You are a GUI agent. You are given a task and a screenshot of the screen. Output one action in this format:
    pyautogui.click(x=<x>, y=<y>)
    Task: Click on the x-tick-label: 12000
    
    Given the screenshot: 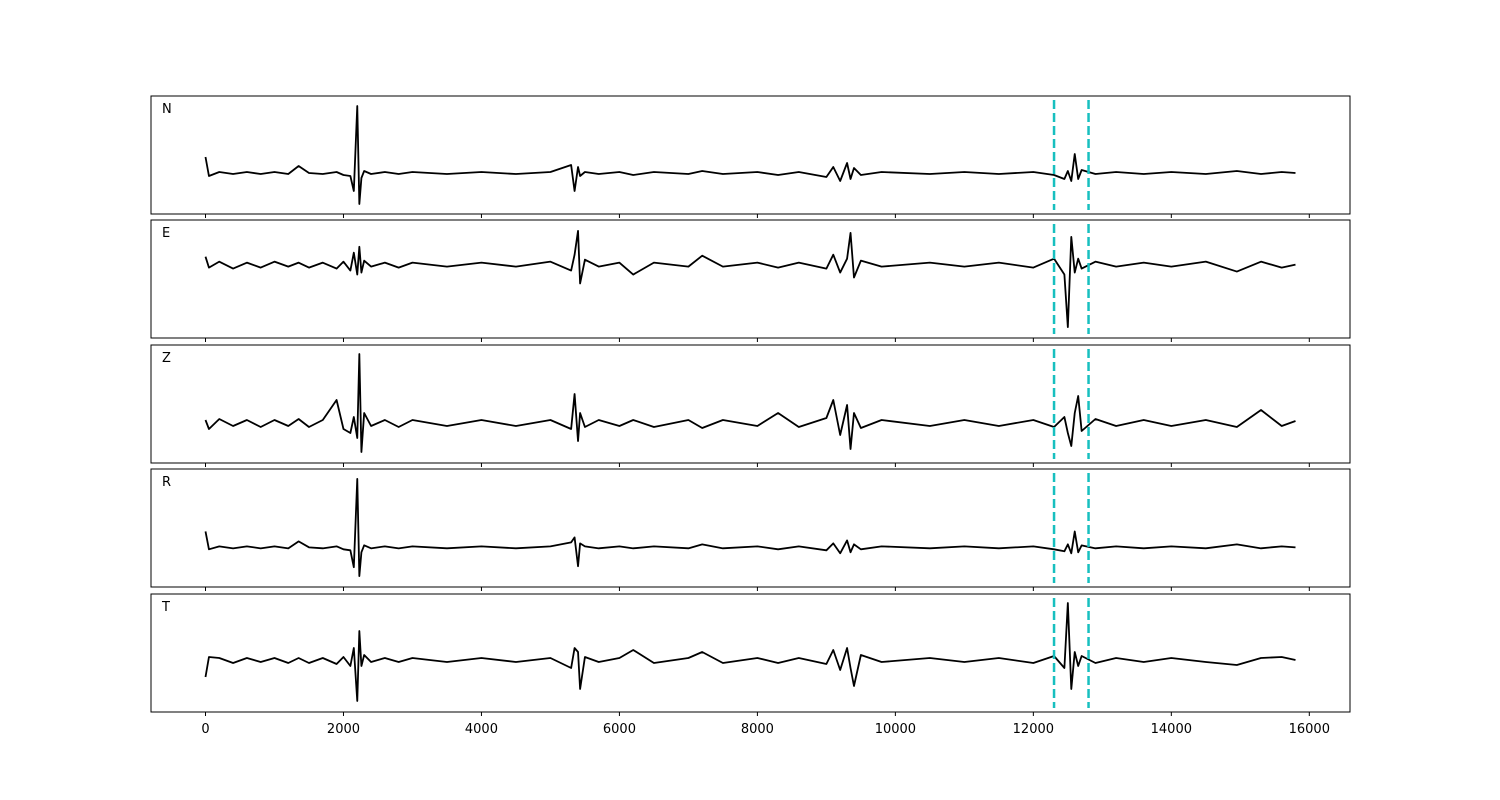 What is the action you would take?
    pyautogui.click(x=1033, y=729)
    